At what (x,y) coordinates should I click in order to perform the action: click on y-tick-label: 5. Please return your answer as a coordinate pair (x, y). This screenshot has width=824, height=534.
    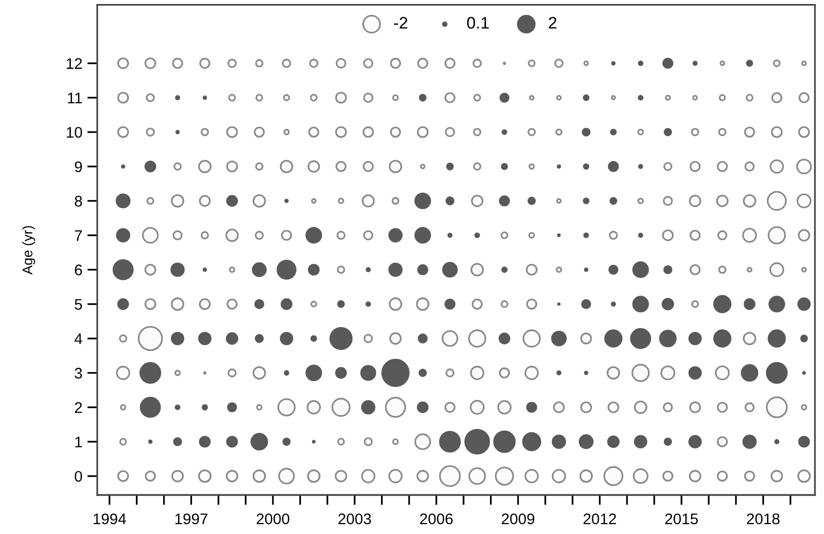
    Looking at the image, I should click on (78, 304).